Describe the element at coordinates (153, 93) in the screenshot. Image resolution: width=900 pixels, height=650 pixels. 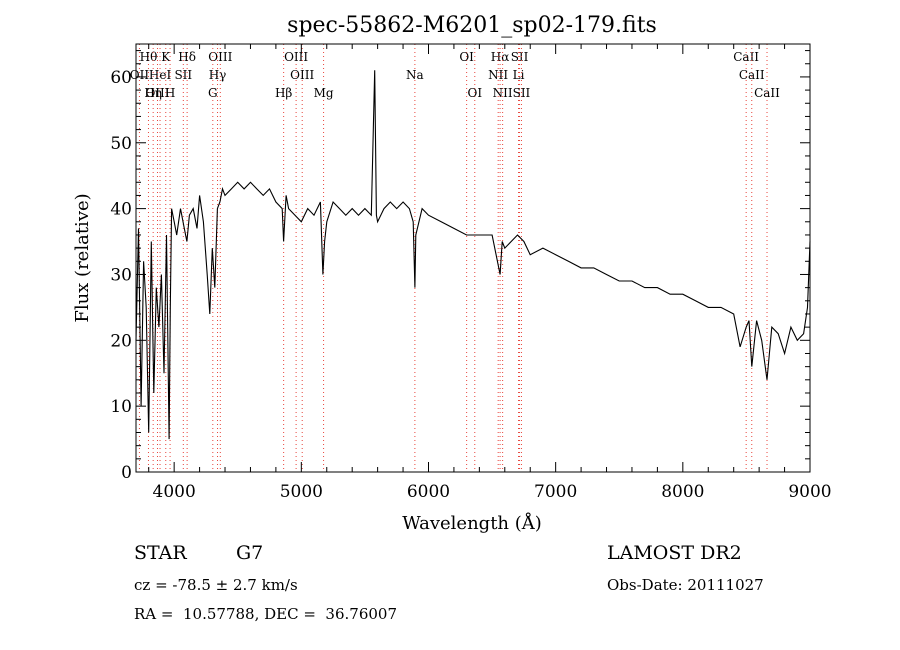
I see `line-marker-label: Hη` at that location.